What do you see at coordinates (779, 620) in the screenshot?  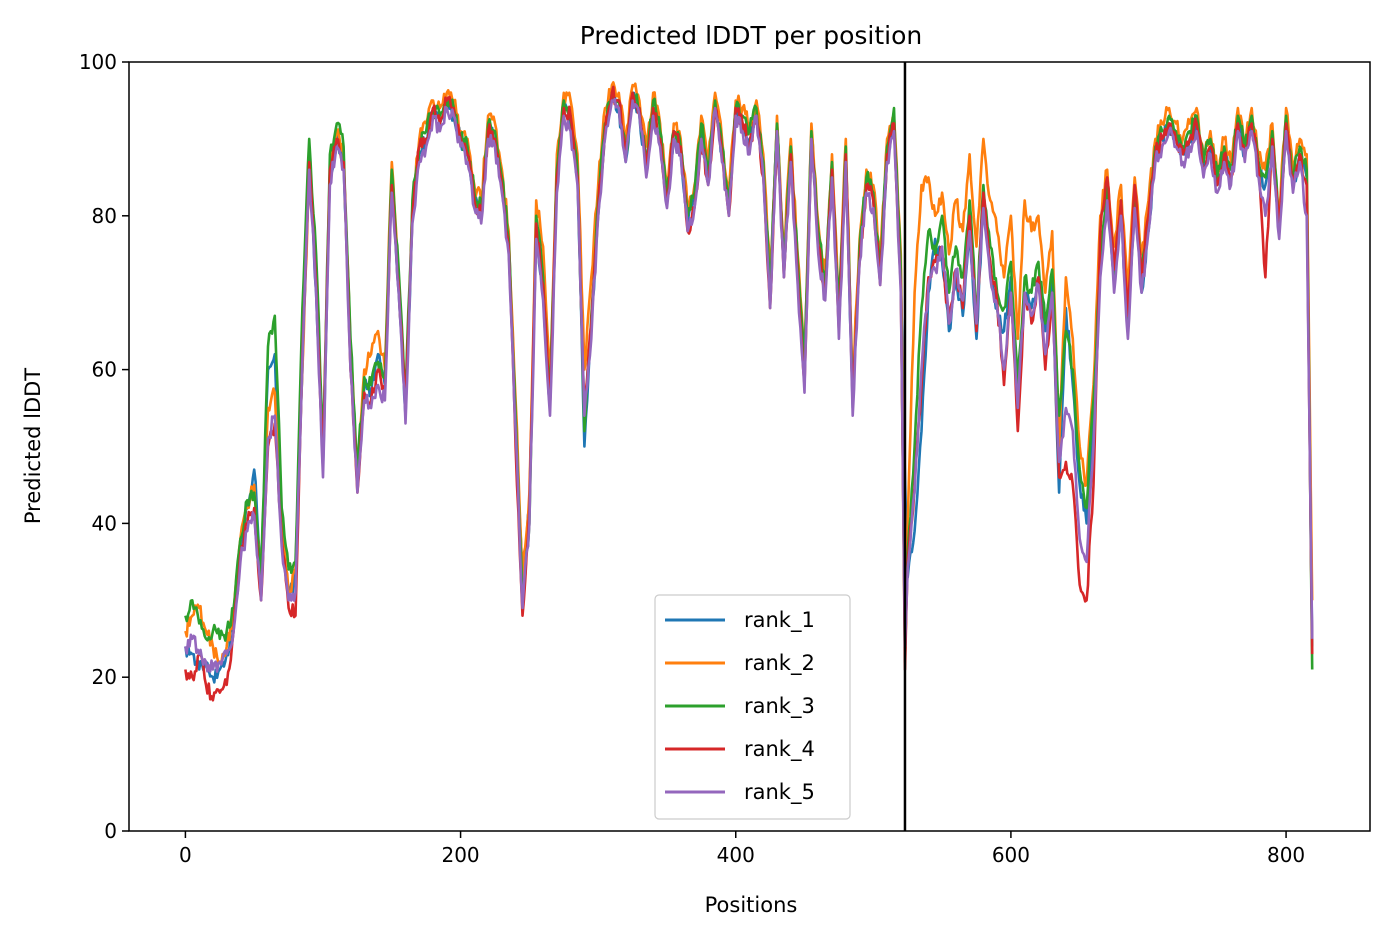 I see `legend-label: rank_1` at bounding box center [779, 620].